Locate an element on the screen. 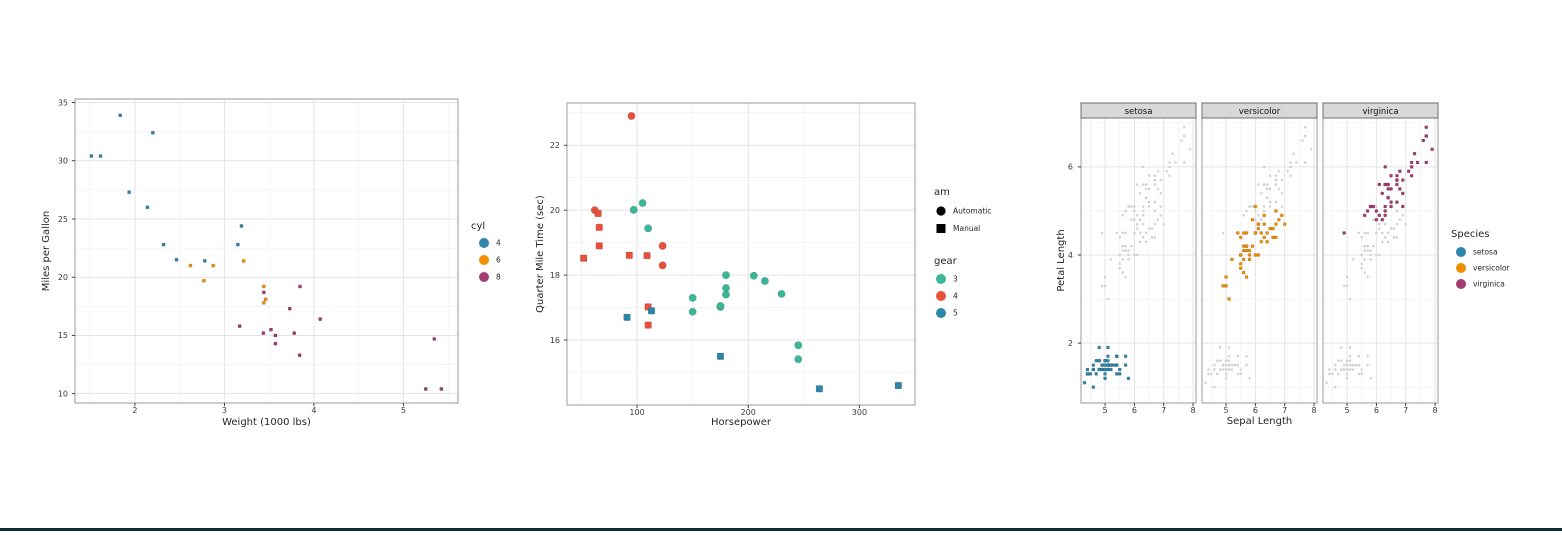 The image size is (1562, 535). legend-title: gear is located at coordinates (946, 261).